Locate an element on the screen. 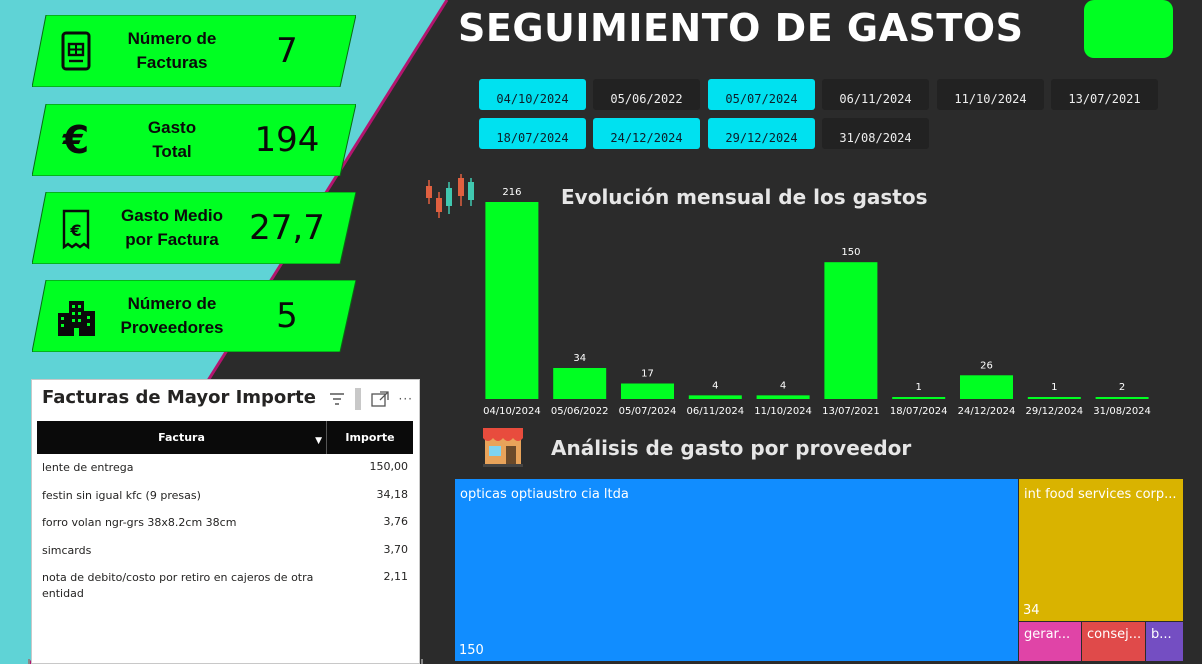 The width and height of the screenshot is (1202, 664). visual-header-icons: ··· is located at coordinates (371, 399).